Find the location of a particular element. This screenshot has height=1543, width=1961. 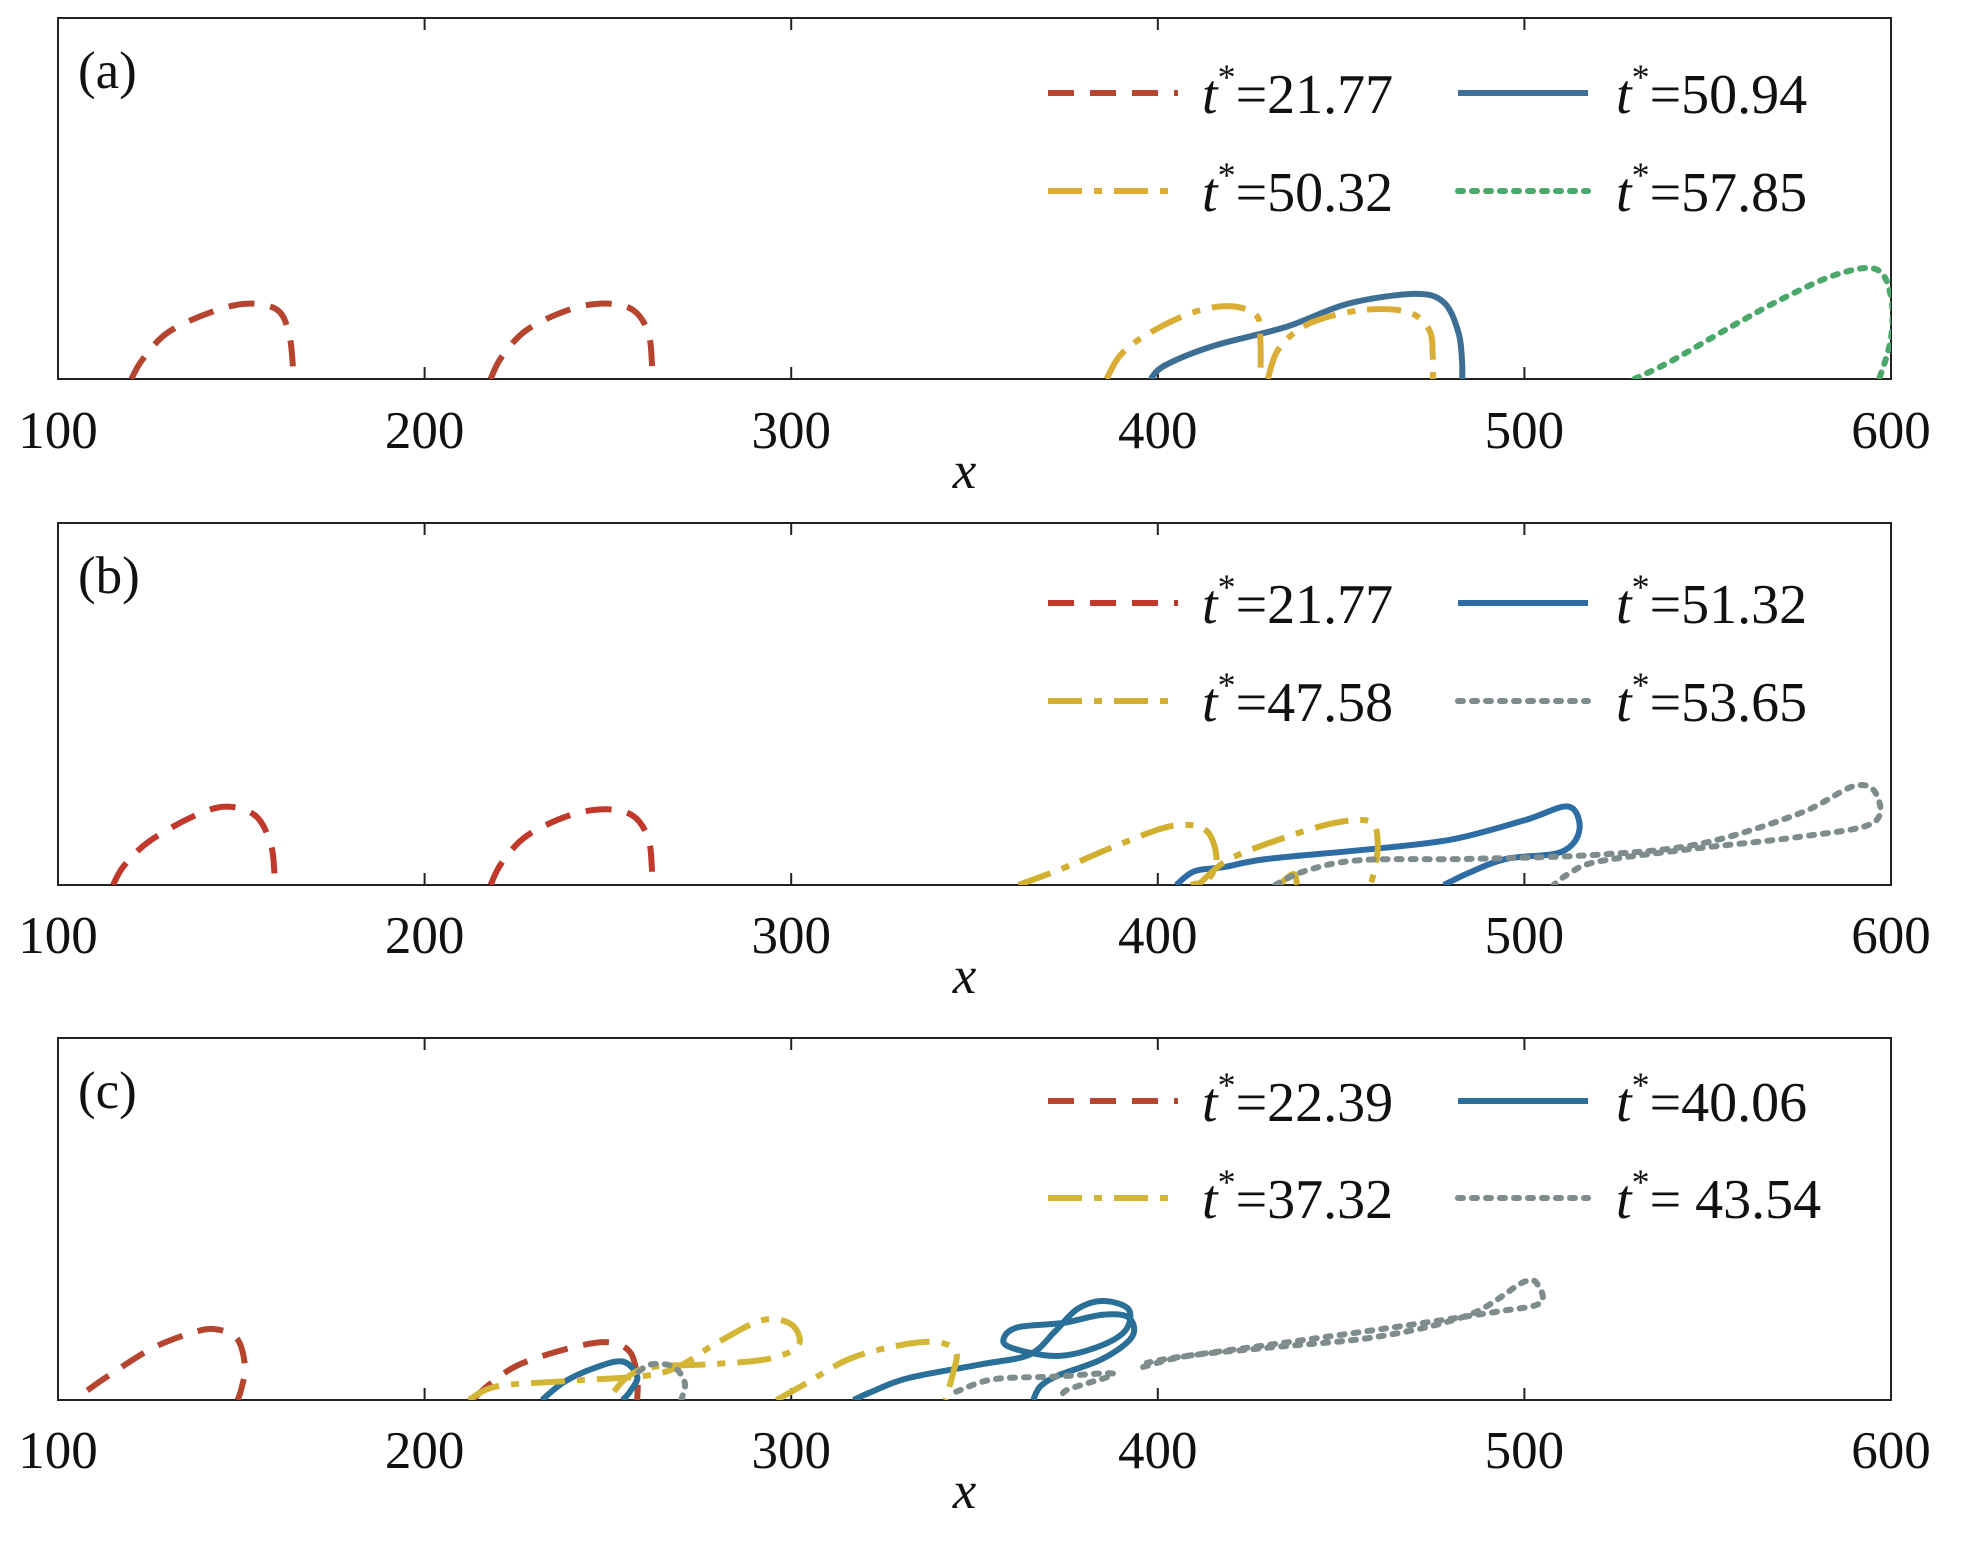

legend-label: t*=53.65 is located at coordinates (1711, 699).